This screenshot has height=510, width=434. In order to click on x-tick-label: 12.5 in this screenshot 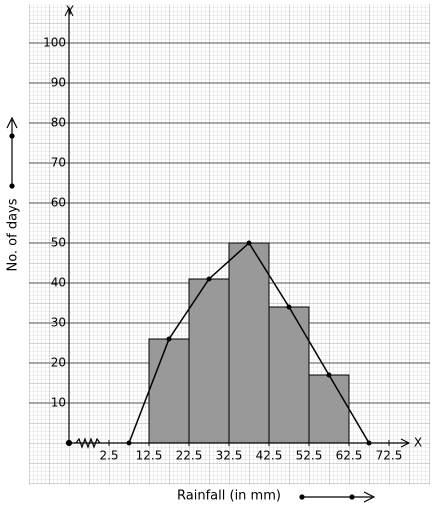, I will do `click(149, 456)`.